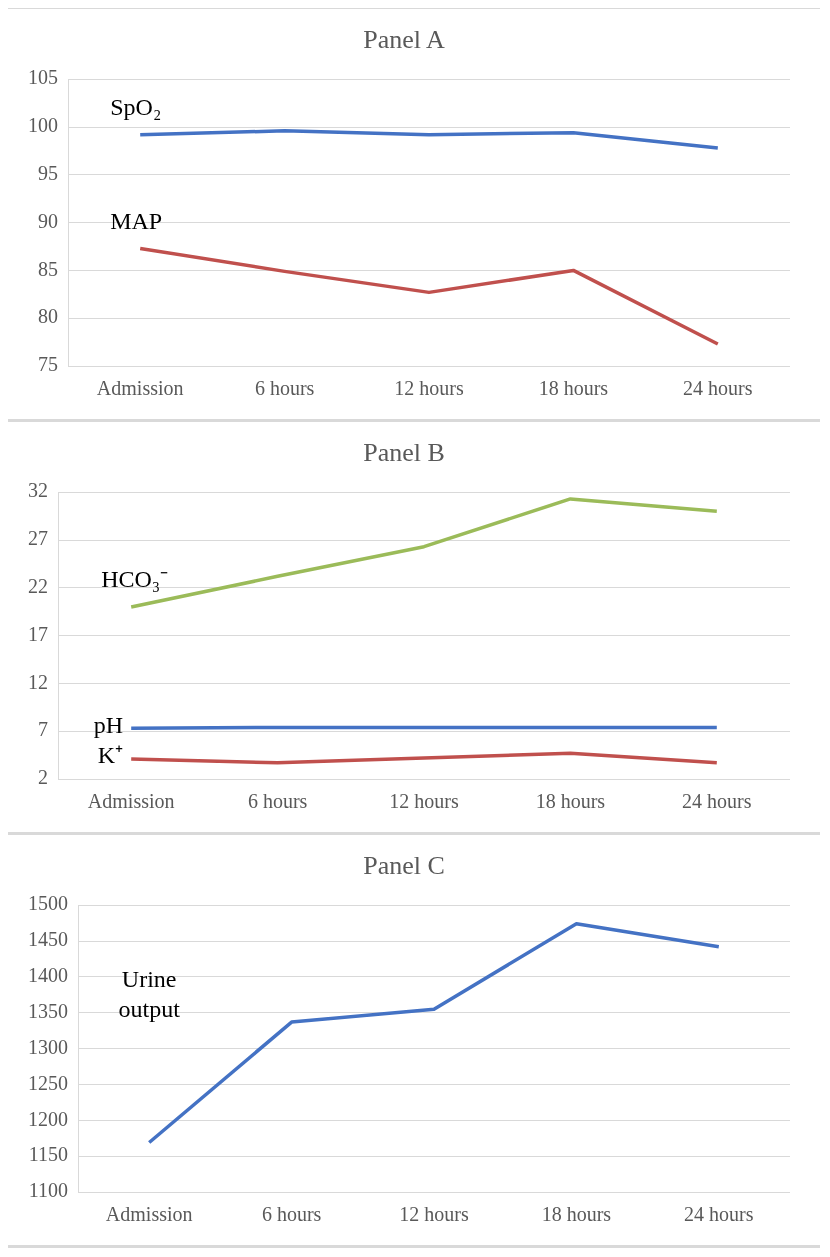 Image resolution: width=830 pixels, height=1257 pixels. I want to click on series-label: MAP, so click(136, 220).